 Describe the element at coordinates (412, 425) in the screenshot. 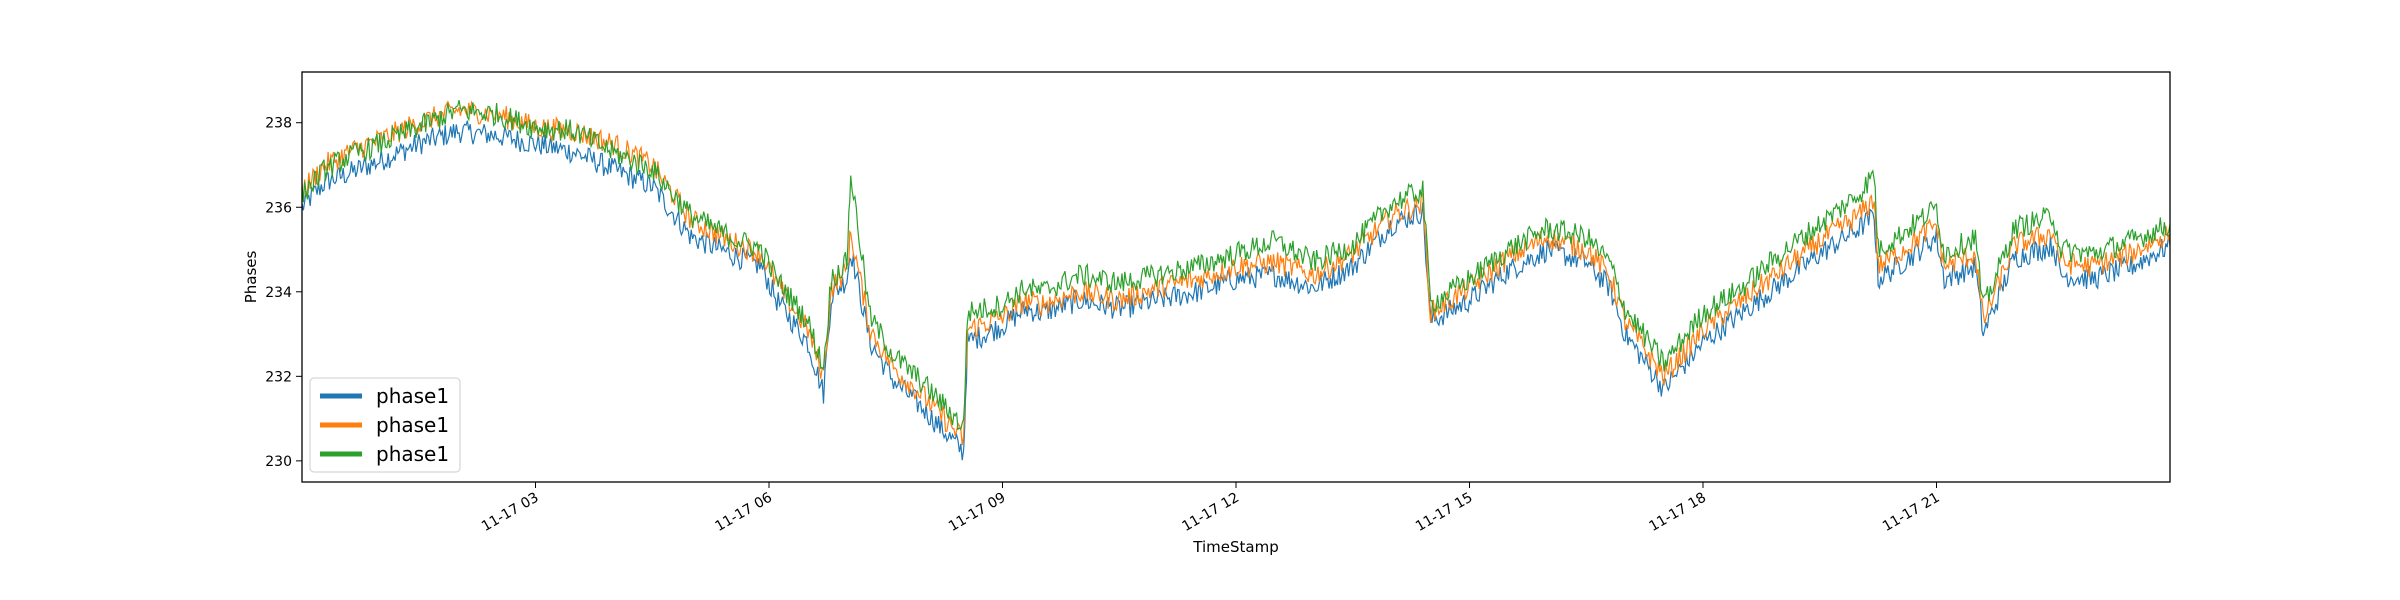

I see `legend-label-2: phase1` at that location.